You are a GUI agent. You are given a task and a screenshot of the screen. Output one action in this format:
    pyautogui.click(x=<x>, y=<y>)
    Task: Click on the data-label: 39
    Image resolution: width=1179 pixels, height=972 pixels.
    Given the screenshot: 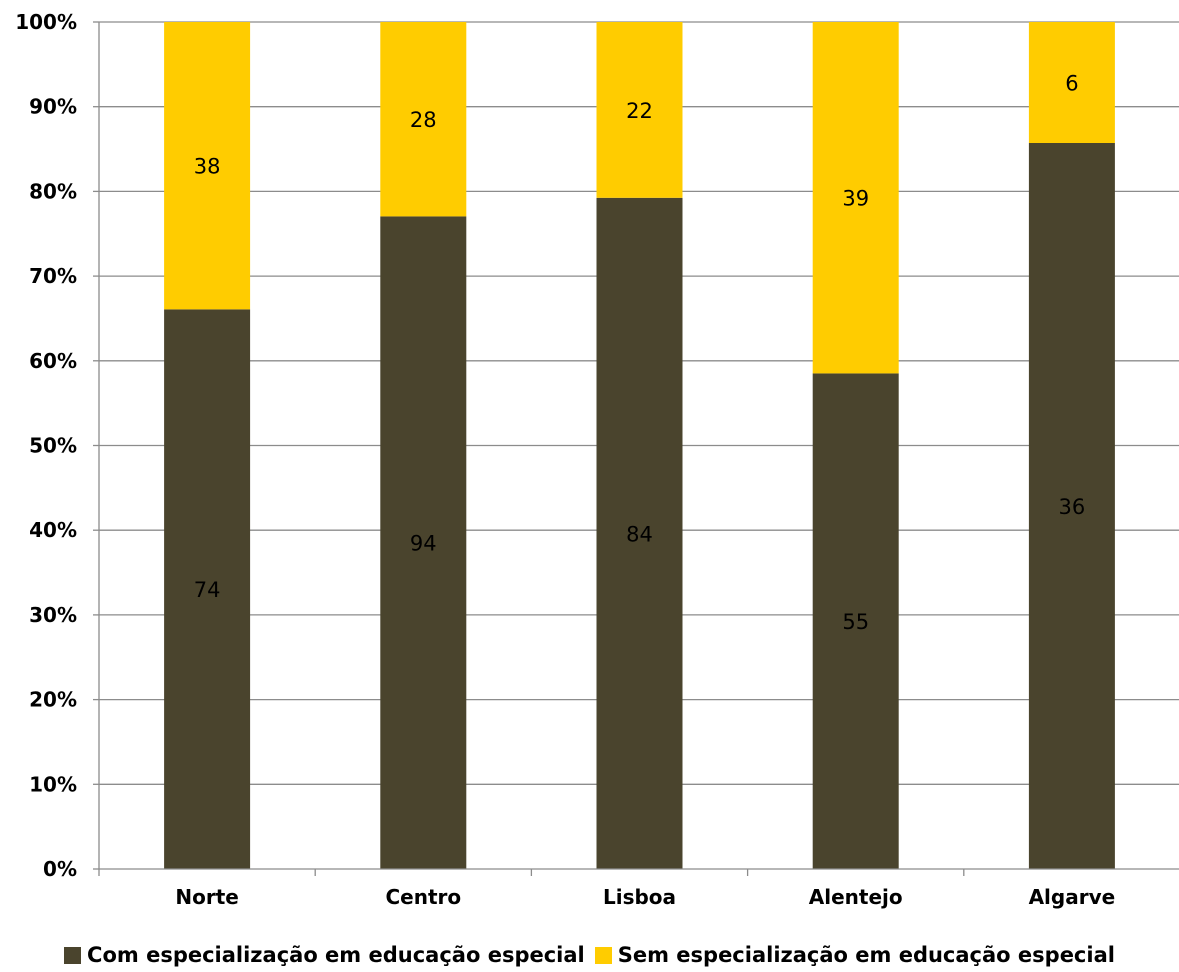 What is the action you would take?
    pyautogui.click(x=855, y=199)
    